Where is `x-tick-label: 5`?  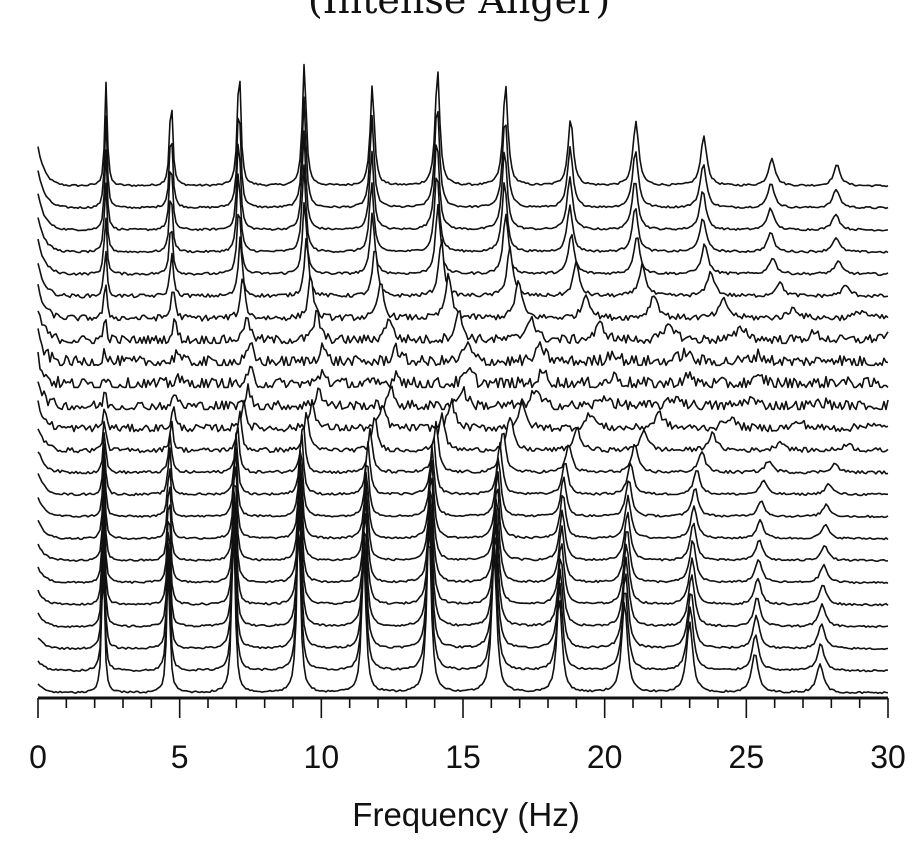
x-tick-label: 5 is located at coordinates (180, 757).